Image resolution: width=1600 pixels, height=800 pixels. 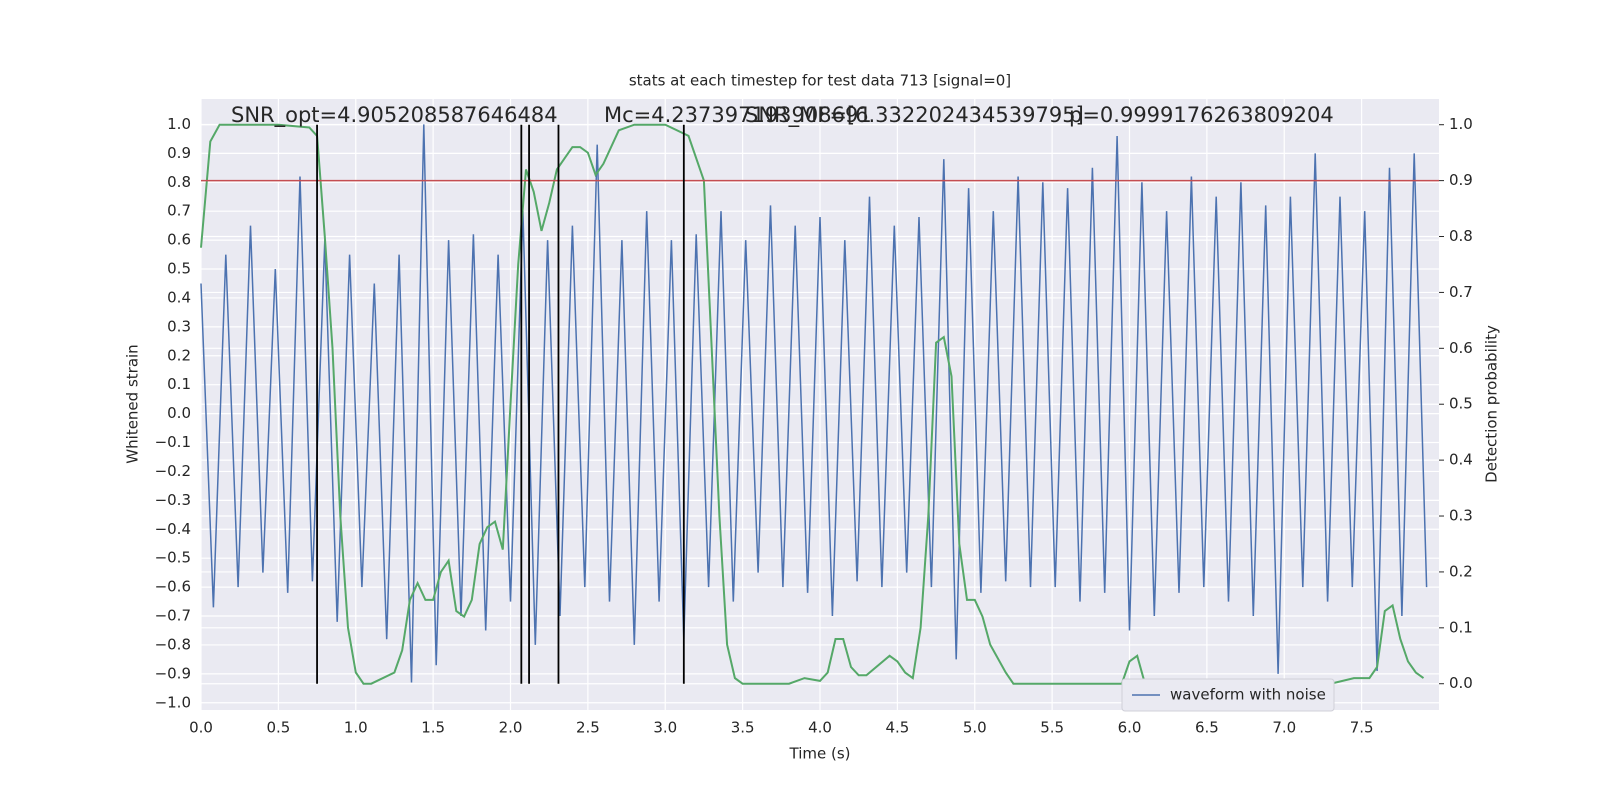 I want to click on y-tick-label: −0.1, so click(x=173, y=442).